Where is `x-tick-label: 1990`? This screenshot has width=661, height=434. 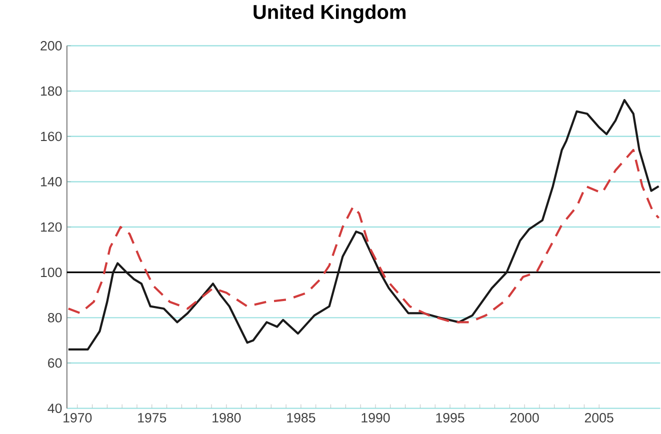
x-tick-label: 1990 is located at coordinates (376, 417).